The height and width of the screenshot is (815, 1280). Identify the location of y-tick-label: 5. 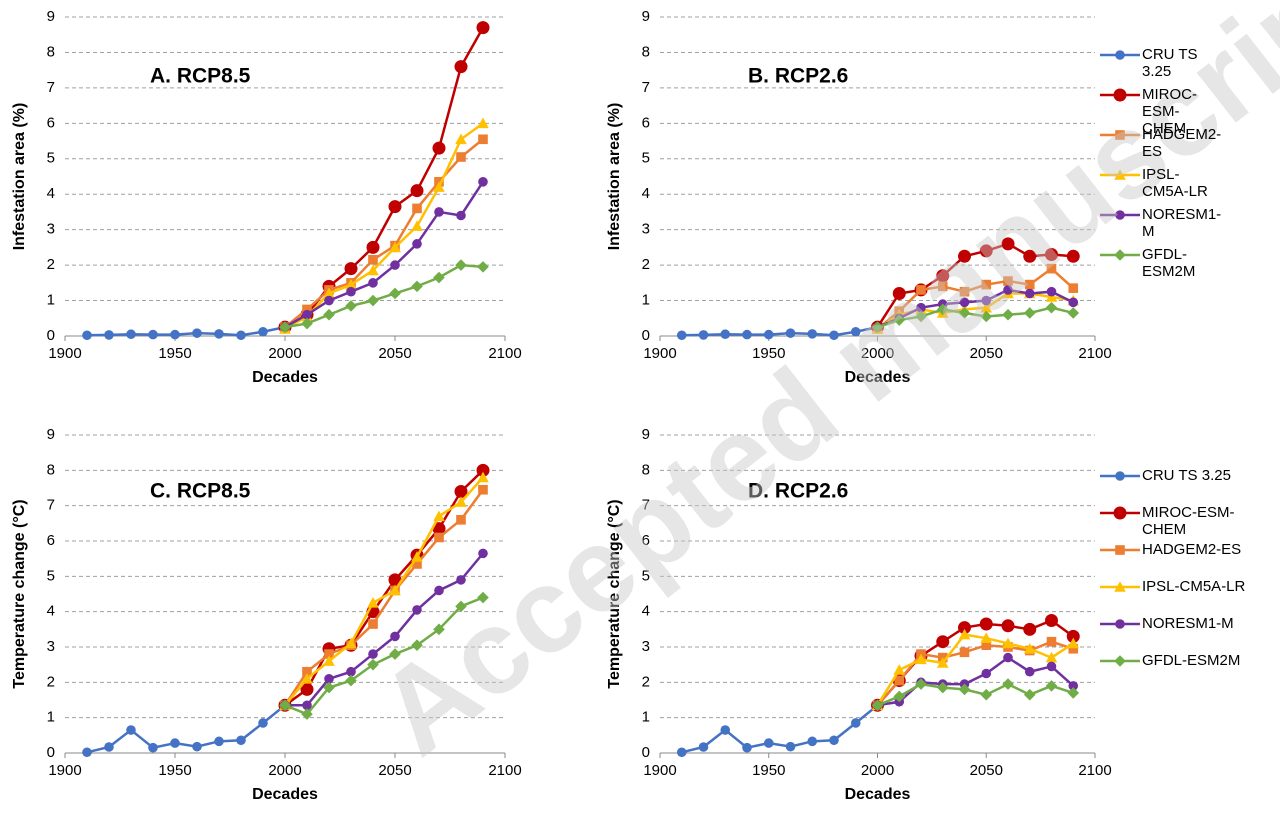
(646, 158).